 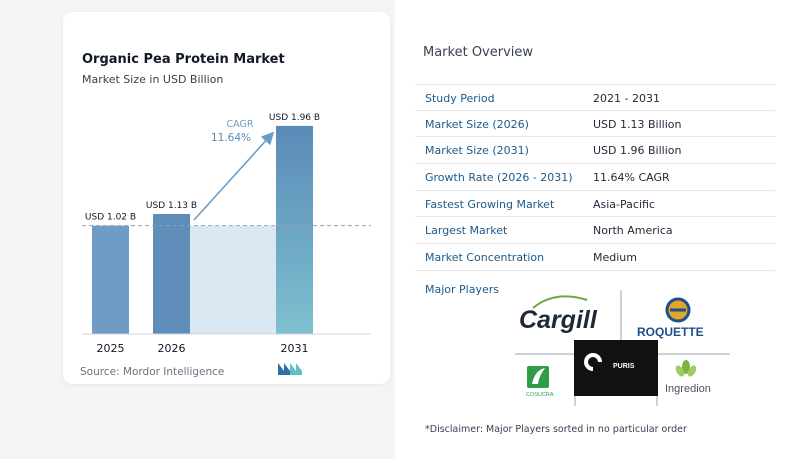 I want to click on x-tick-label-2026: 2026, so click(x=172, y=348).